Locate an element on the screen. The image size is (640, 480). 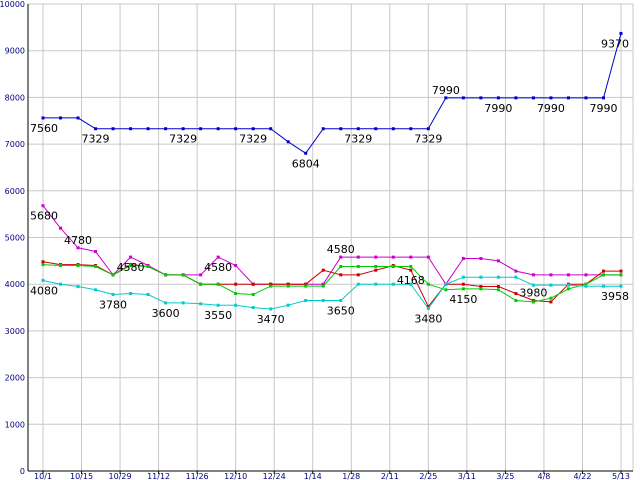
y-tick-label: 9000 is located at coordinates (15, 51).